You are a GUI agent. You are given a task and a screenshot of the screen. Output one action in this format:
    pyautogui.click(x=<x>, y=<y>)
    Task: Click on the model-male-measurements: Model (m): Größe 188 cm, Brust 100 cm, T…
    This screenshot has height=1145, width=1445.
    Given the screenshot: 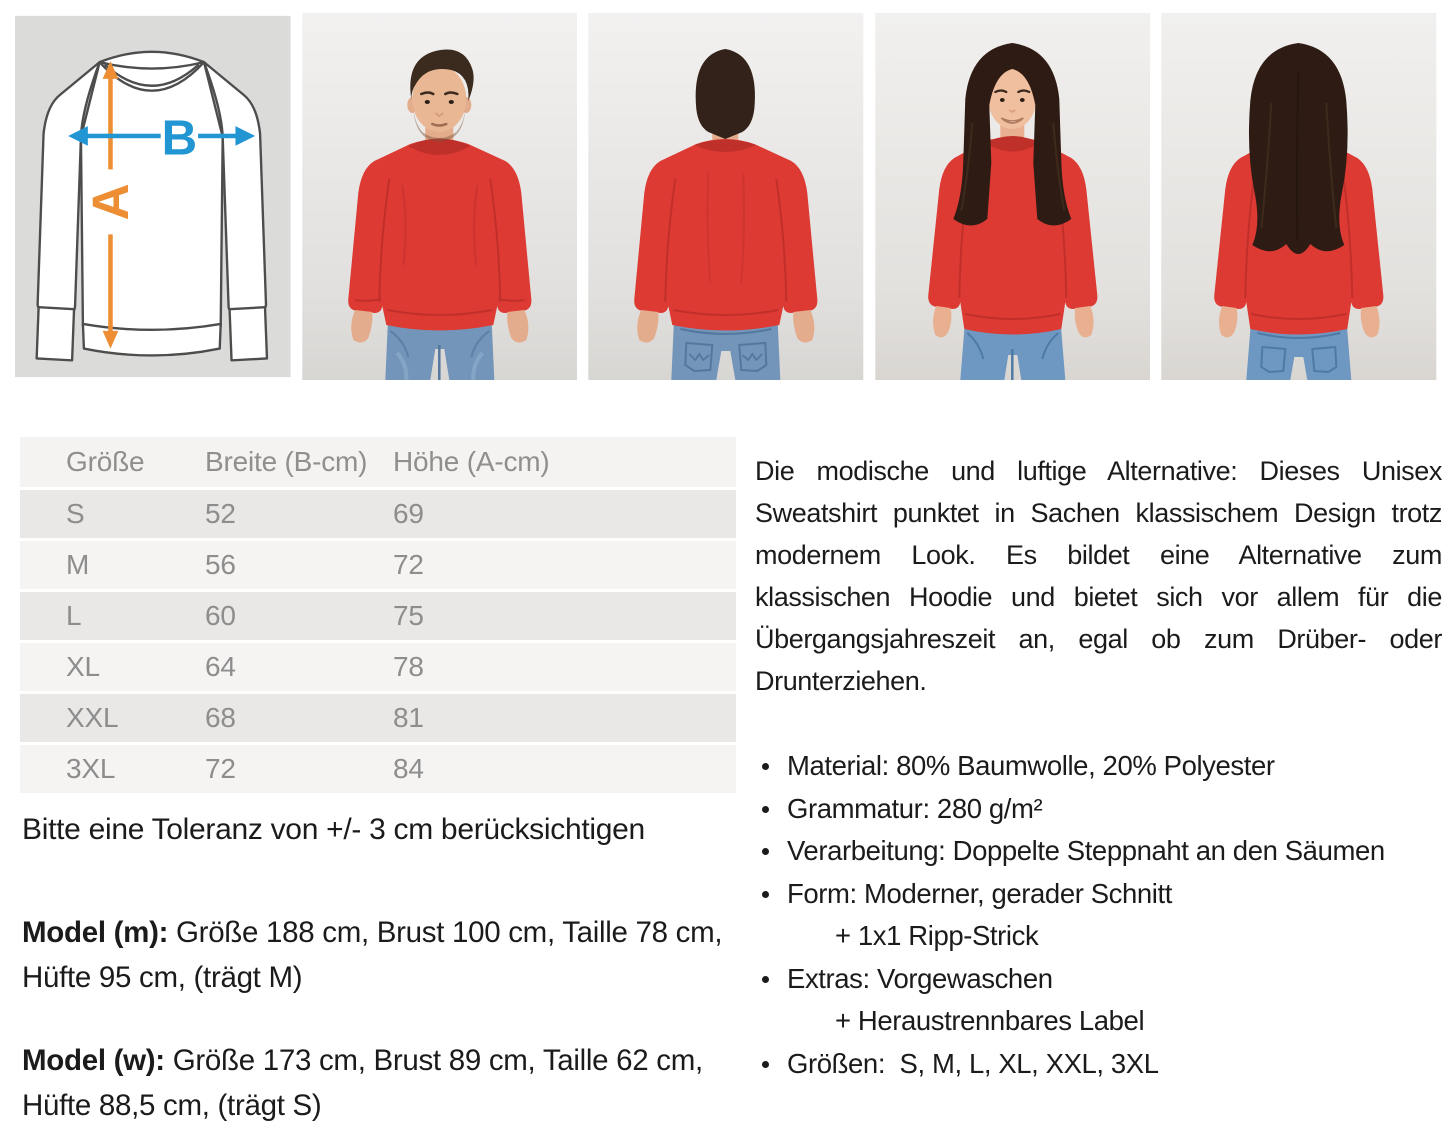 What is the action you would take?
    pyautogui.click(x=374, y=955)
    